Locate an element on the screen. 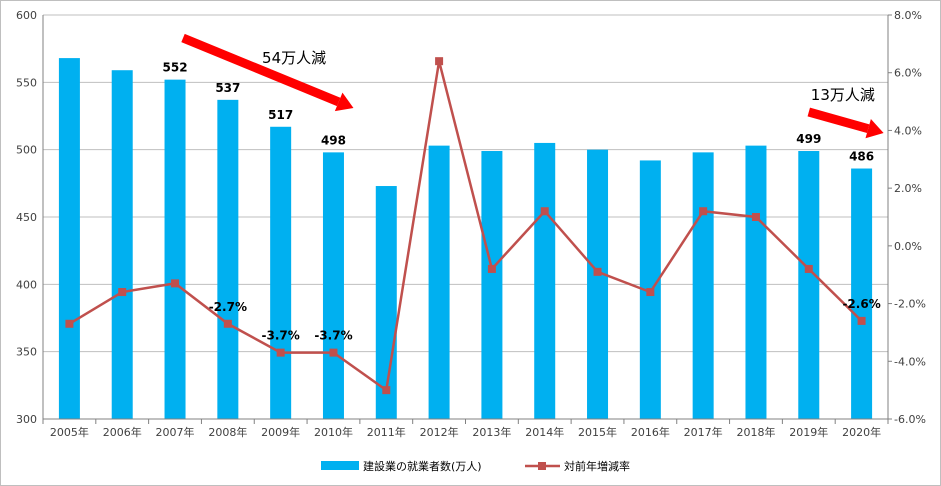 This screenshot has width=941, height=486. bar-data-label: 537 is located at coordinates (227, 88).